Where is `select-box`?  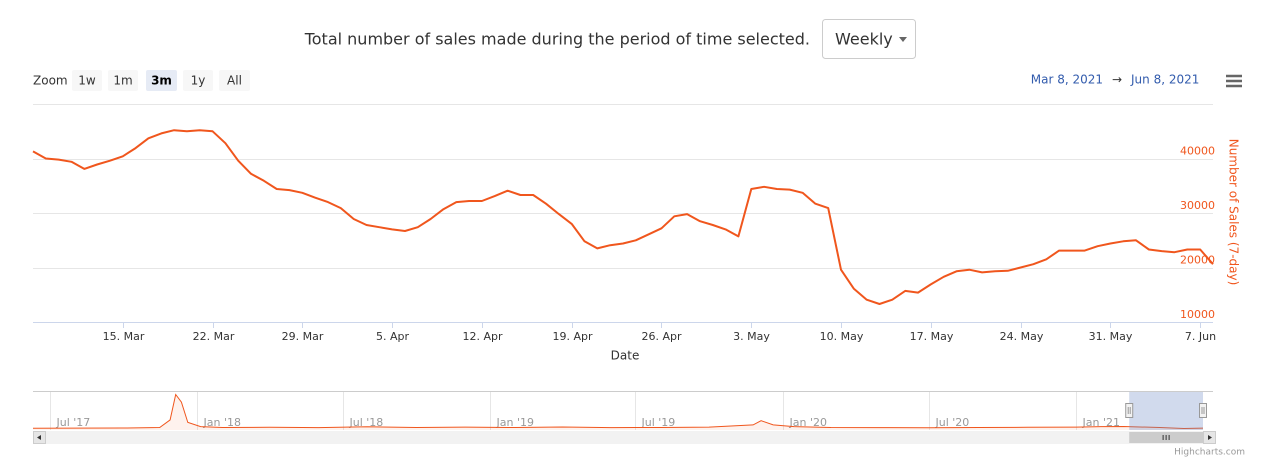
select-box is located at coordinates (869, 39).